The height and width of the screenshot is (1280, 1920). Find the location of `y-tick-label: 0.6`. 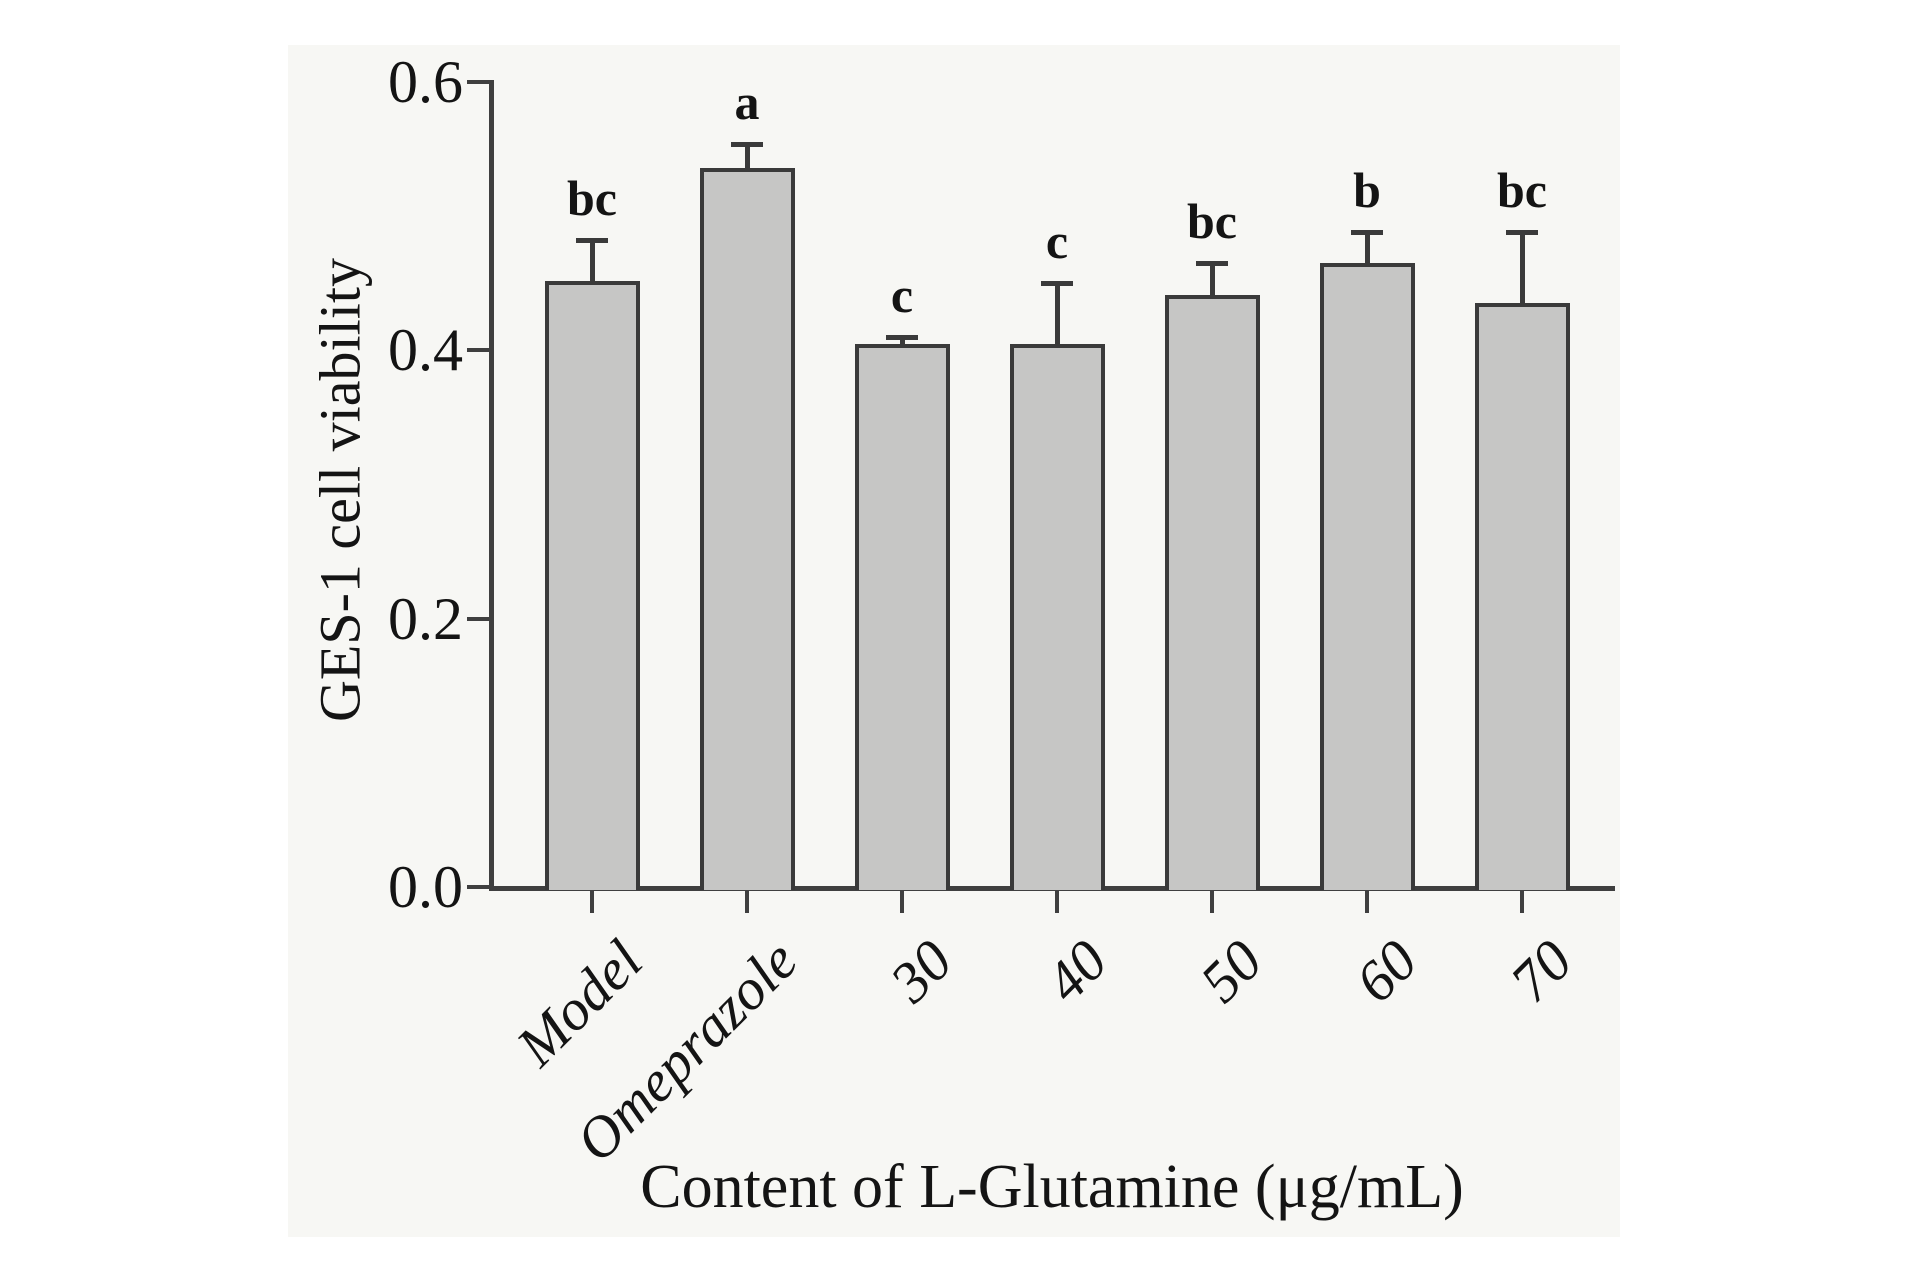

y-tick-label: 0.6 is located at coordinates (425, 82).